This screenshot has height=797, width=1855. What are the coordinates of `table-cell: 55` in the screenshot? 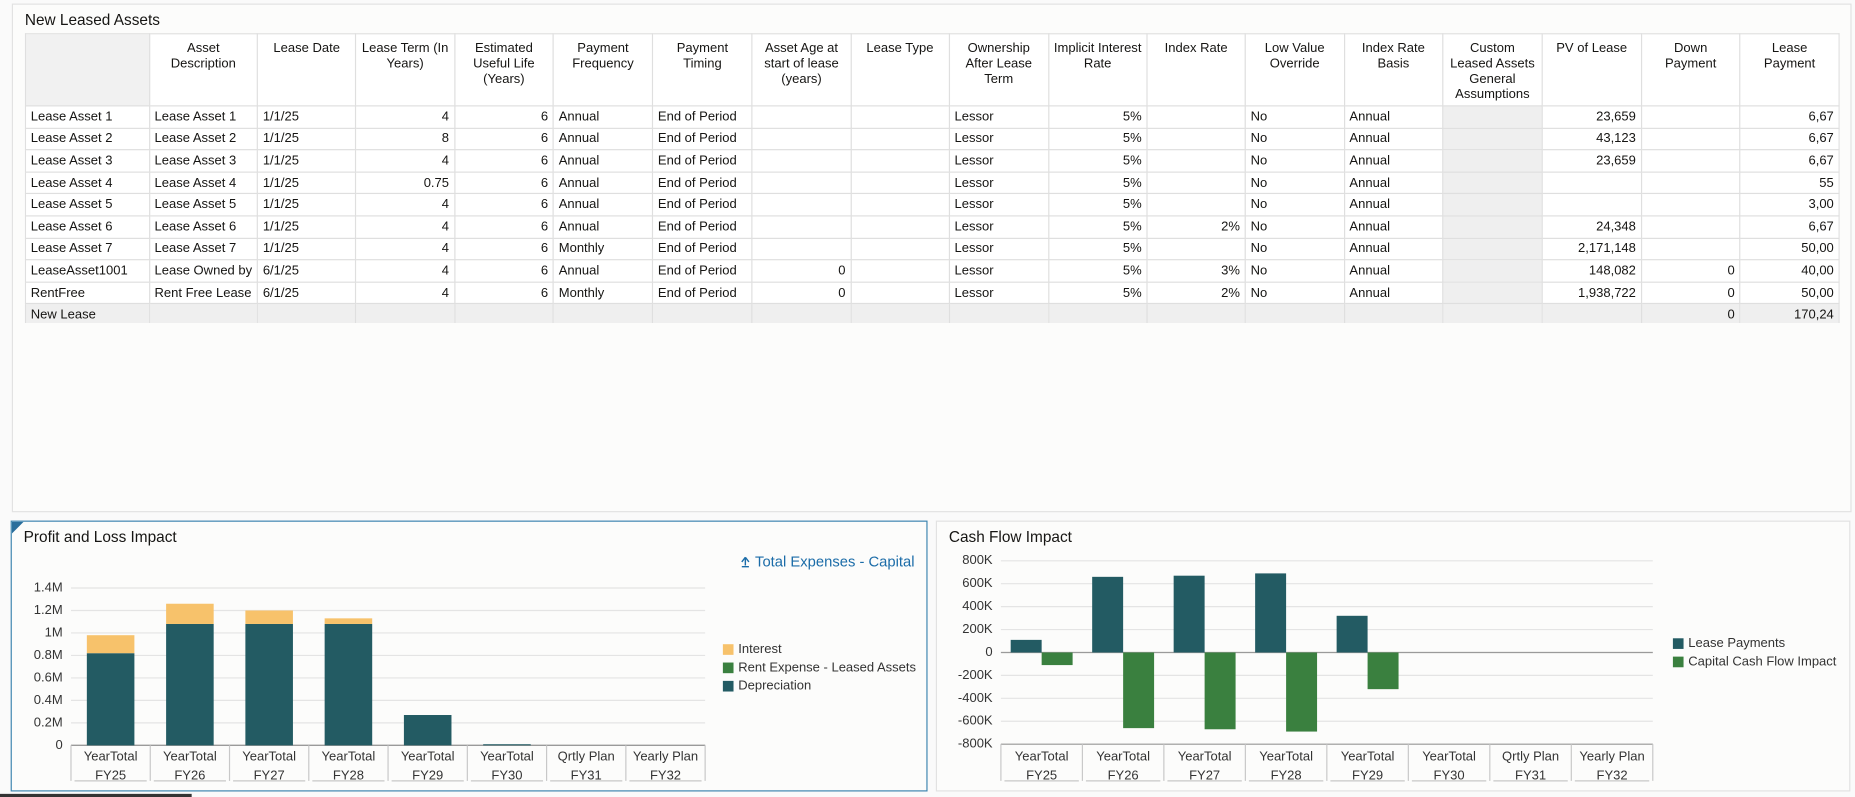 It's located at (1789, 183).